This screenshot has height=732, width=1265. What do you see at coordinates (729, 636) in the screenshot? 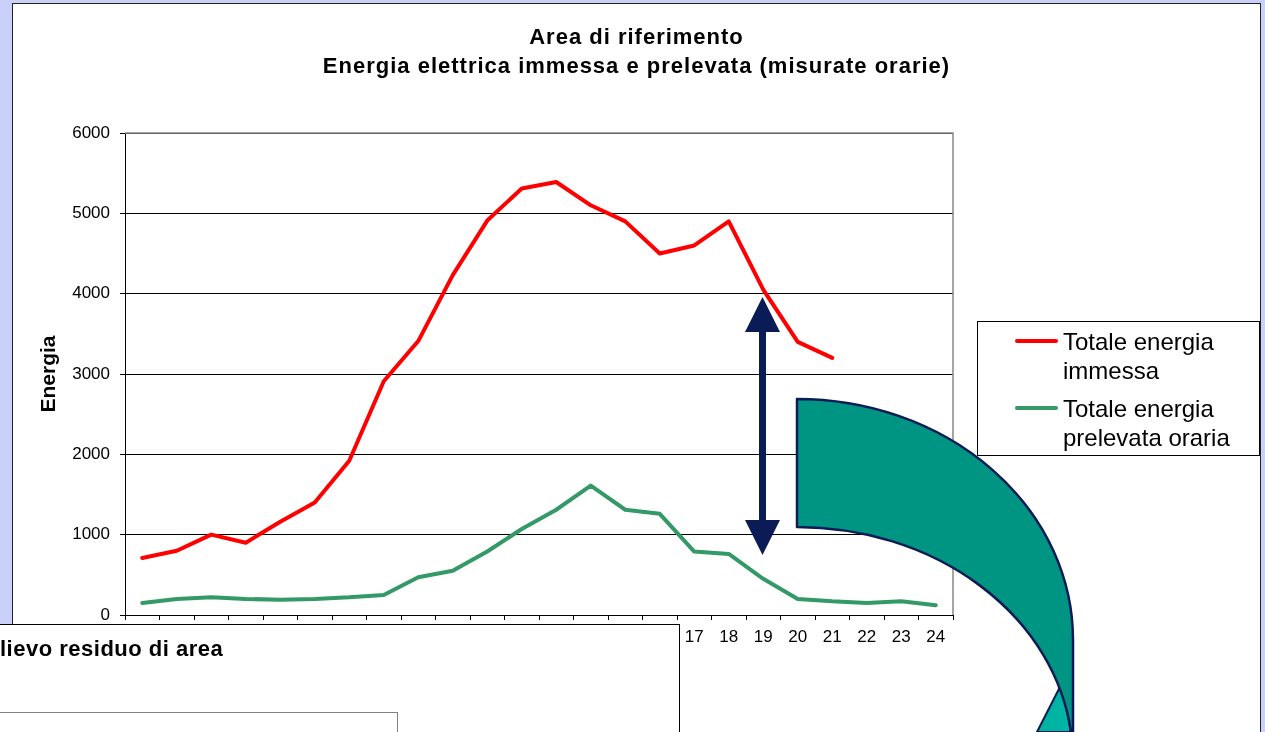
I see `x-tick-label: 18` at bounding box center [729, 636].